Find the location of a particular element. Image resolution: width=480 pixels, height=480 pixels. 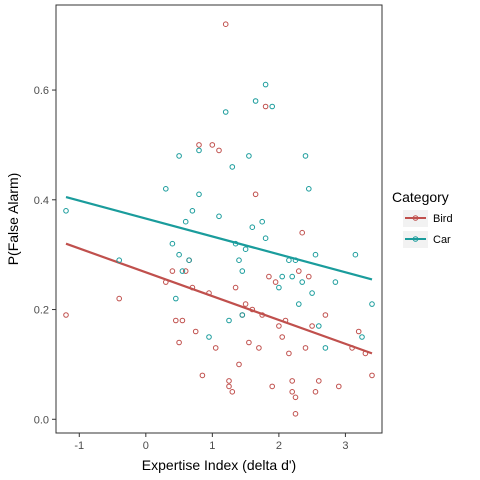

y-tick-label: 0.4 is located at coordinates (41, 201).